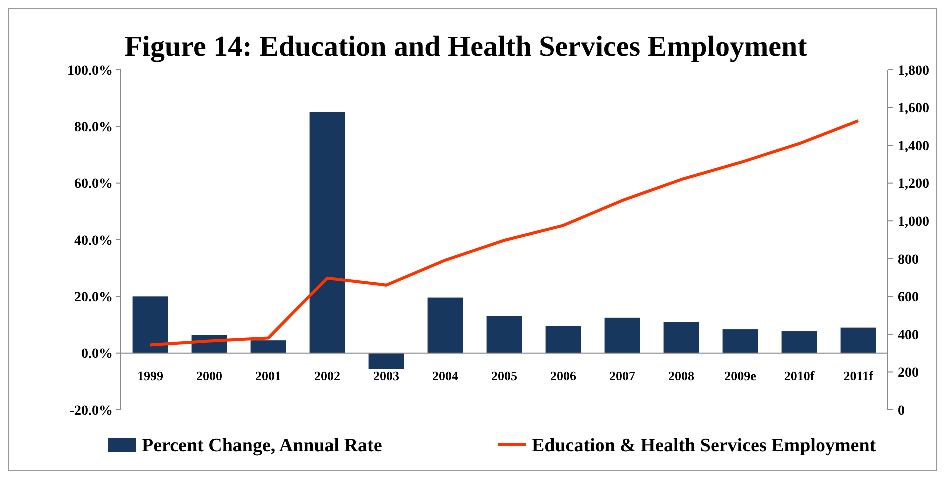 The width and height of the screenshot is (946, 480). I want to click on y2-tick-label: 1,200, so click(914, 184).